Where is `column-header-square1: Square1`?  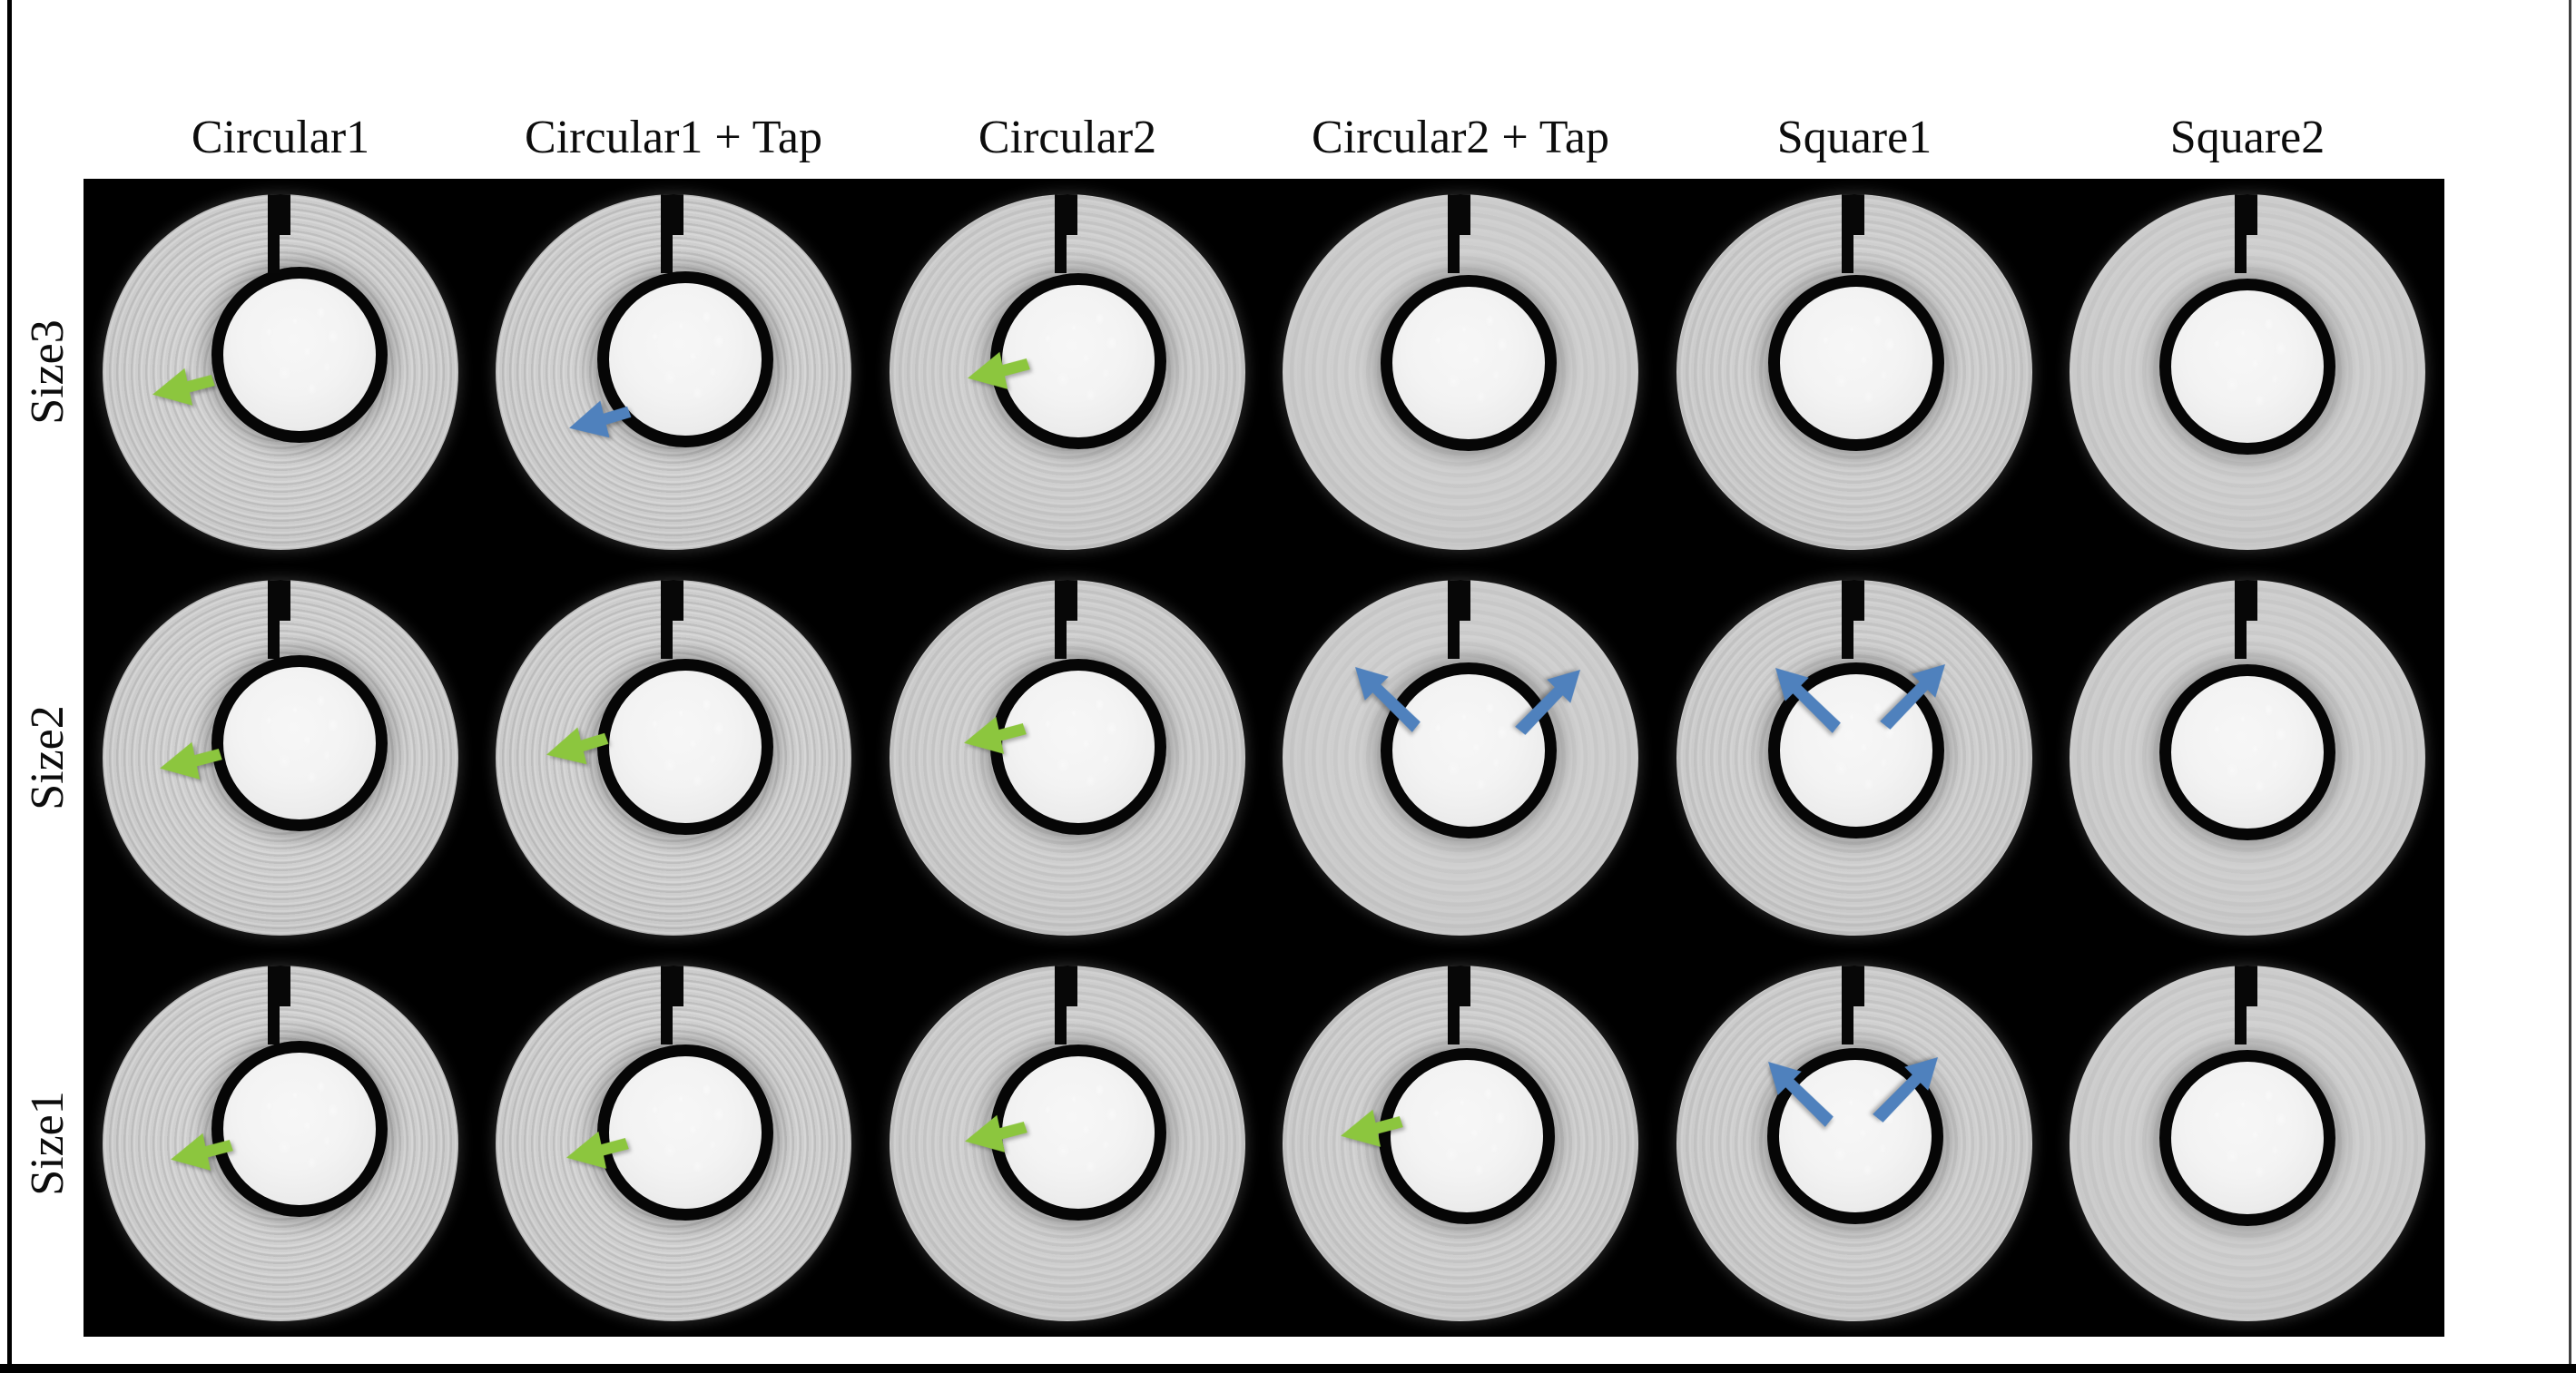
column-header-square1: Square1 is located at coordinates (1854, 137).